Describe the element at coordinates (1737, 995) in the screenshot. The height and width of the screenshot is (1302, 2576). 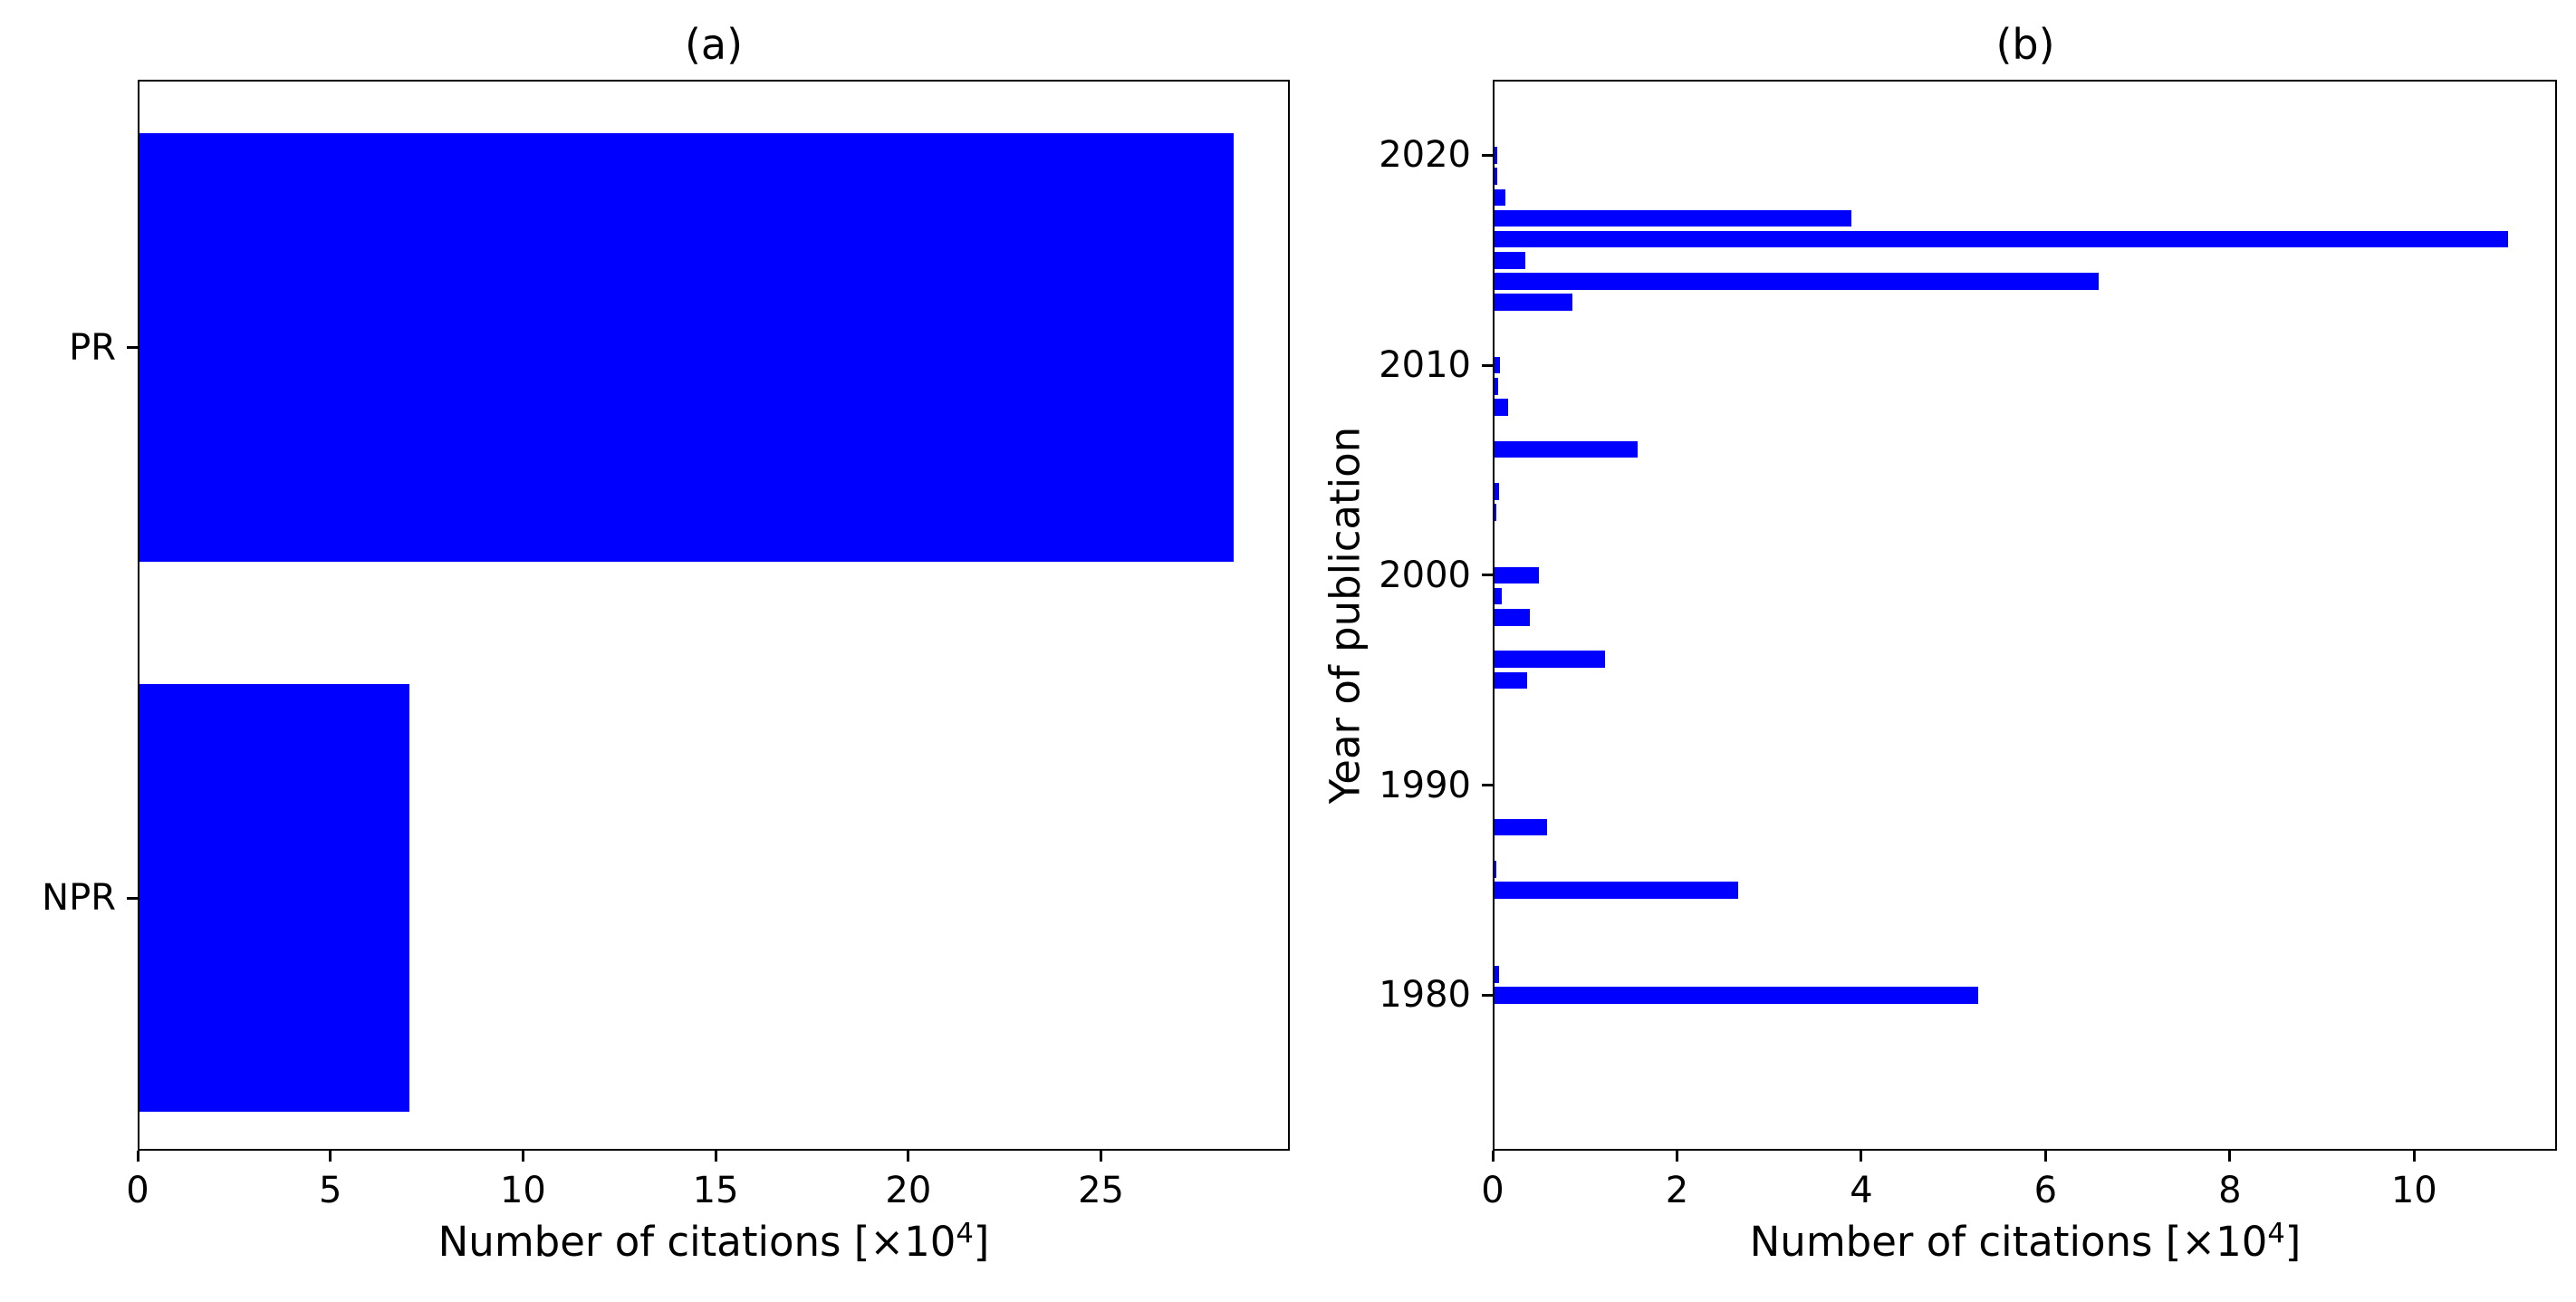
I see `bar-year-1980` at that location.